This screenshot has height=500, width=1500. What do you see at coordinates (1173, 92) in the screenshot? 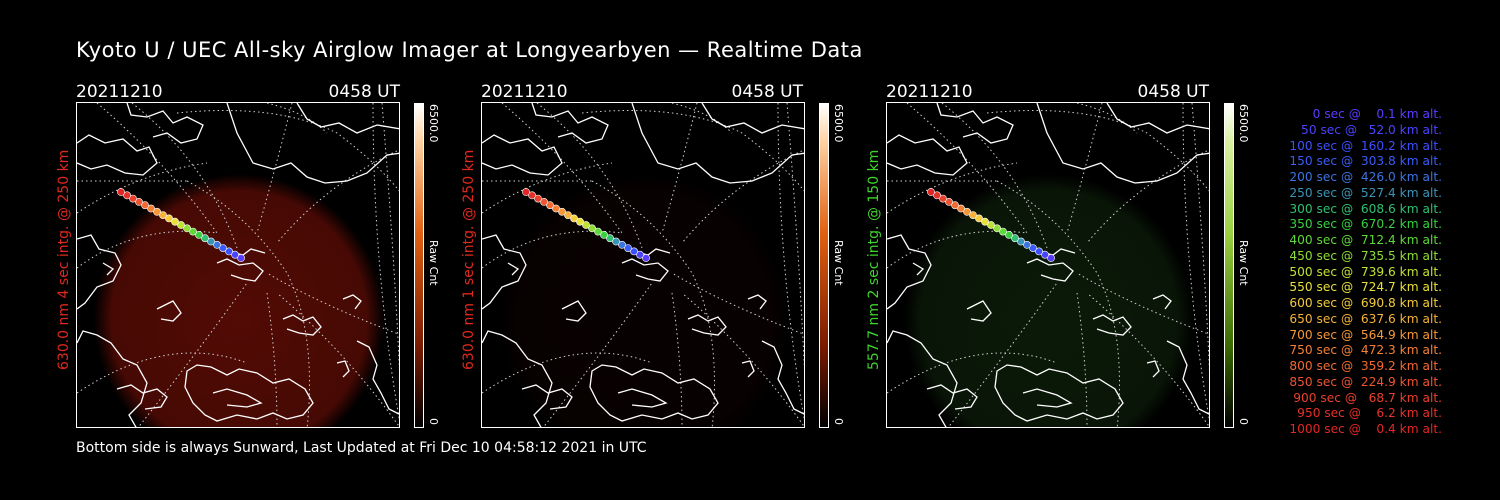
I see `panel3-time: 0458 UT` at bounding box center [1173, 92].